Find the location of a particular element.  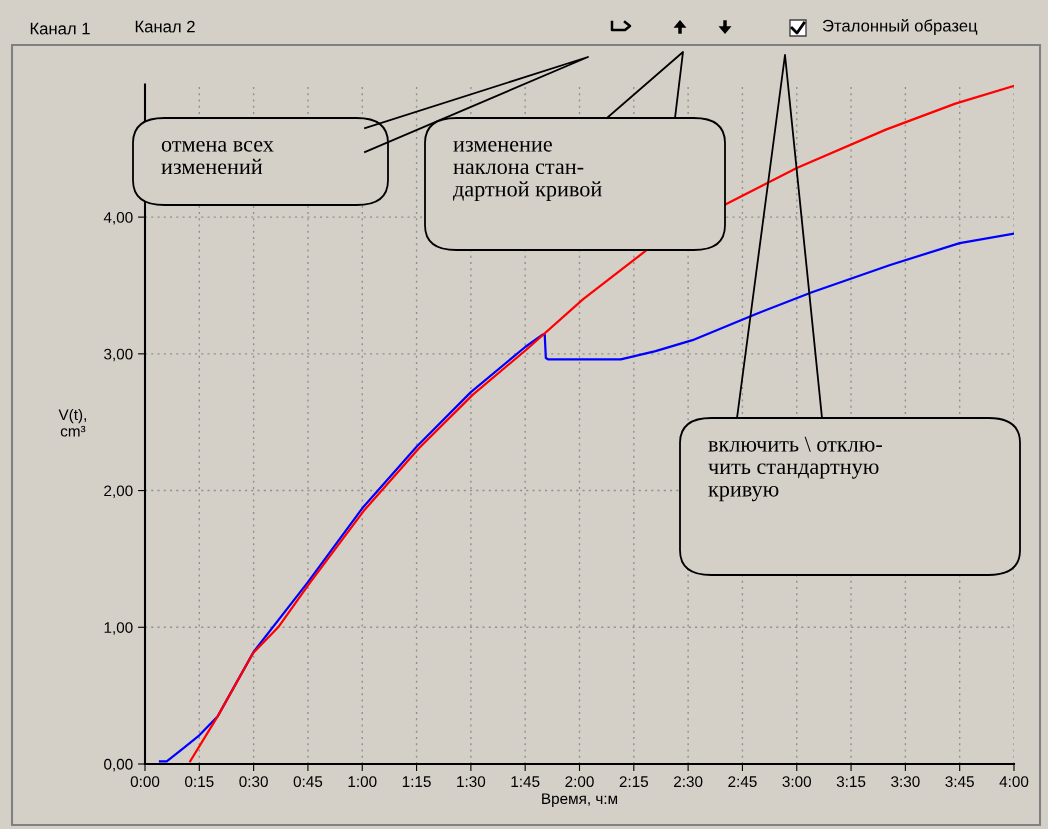

x-tick-label: 2:15 is located at coordinates (634, 782).